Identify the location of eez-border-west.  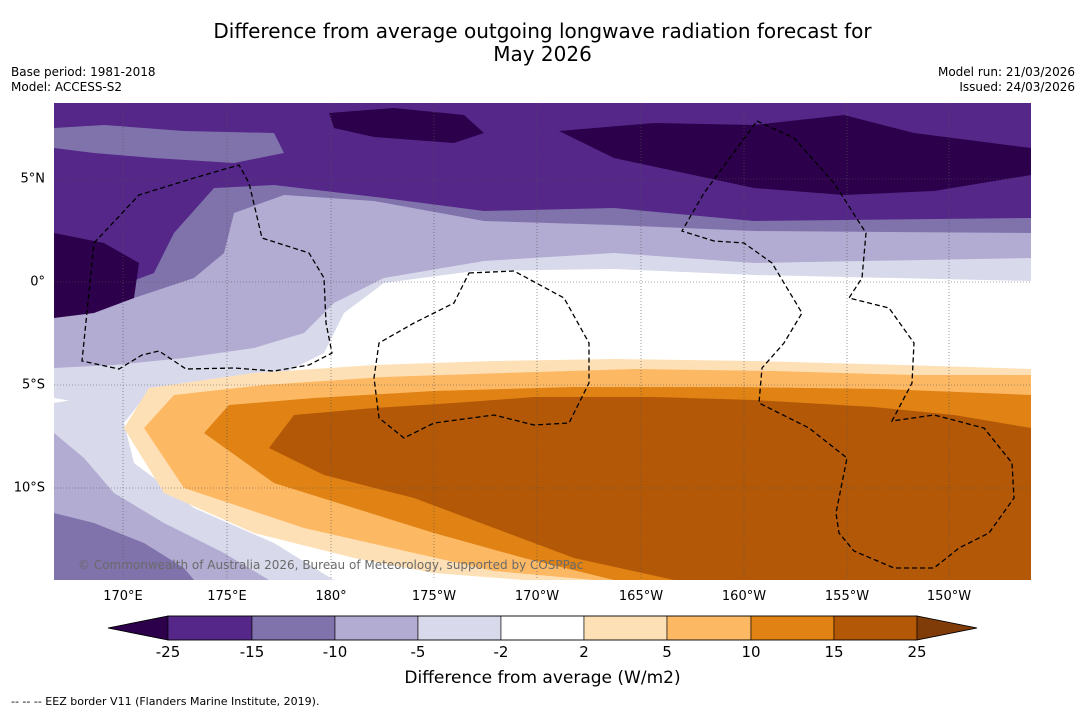
(207, 268).